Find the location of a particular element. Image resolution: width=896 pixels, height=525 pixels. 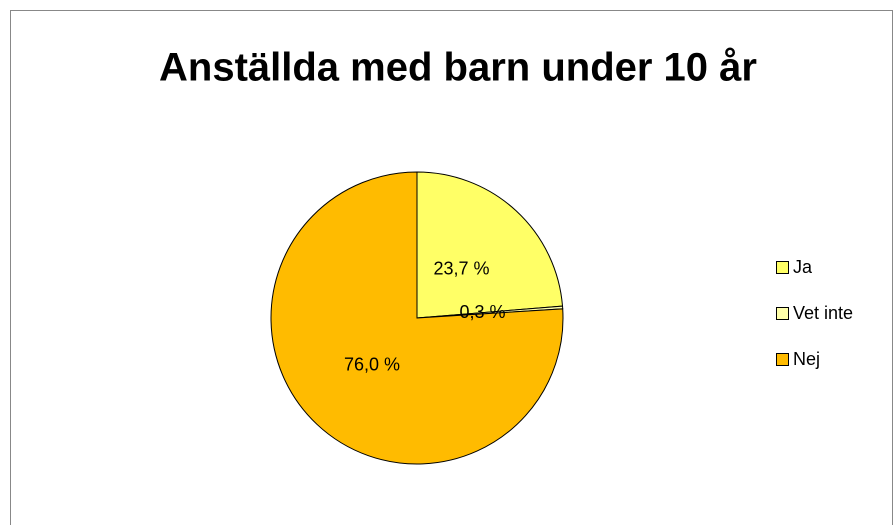

pie-slice is located at coordinates (490, 245).